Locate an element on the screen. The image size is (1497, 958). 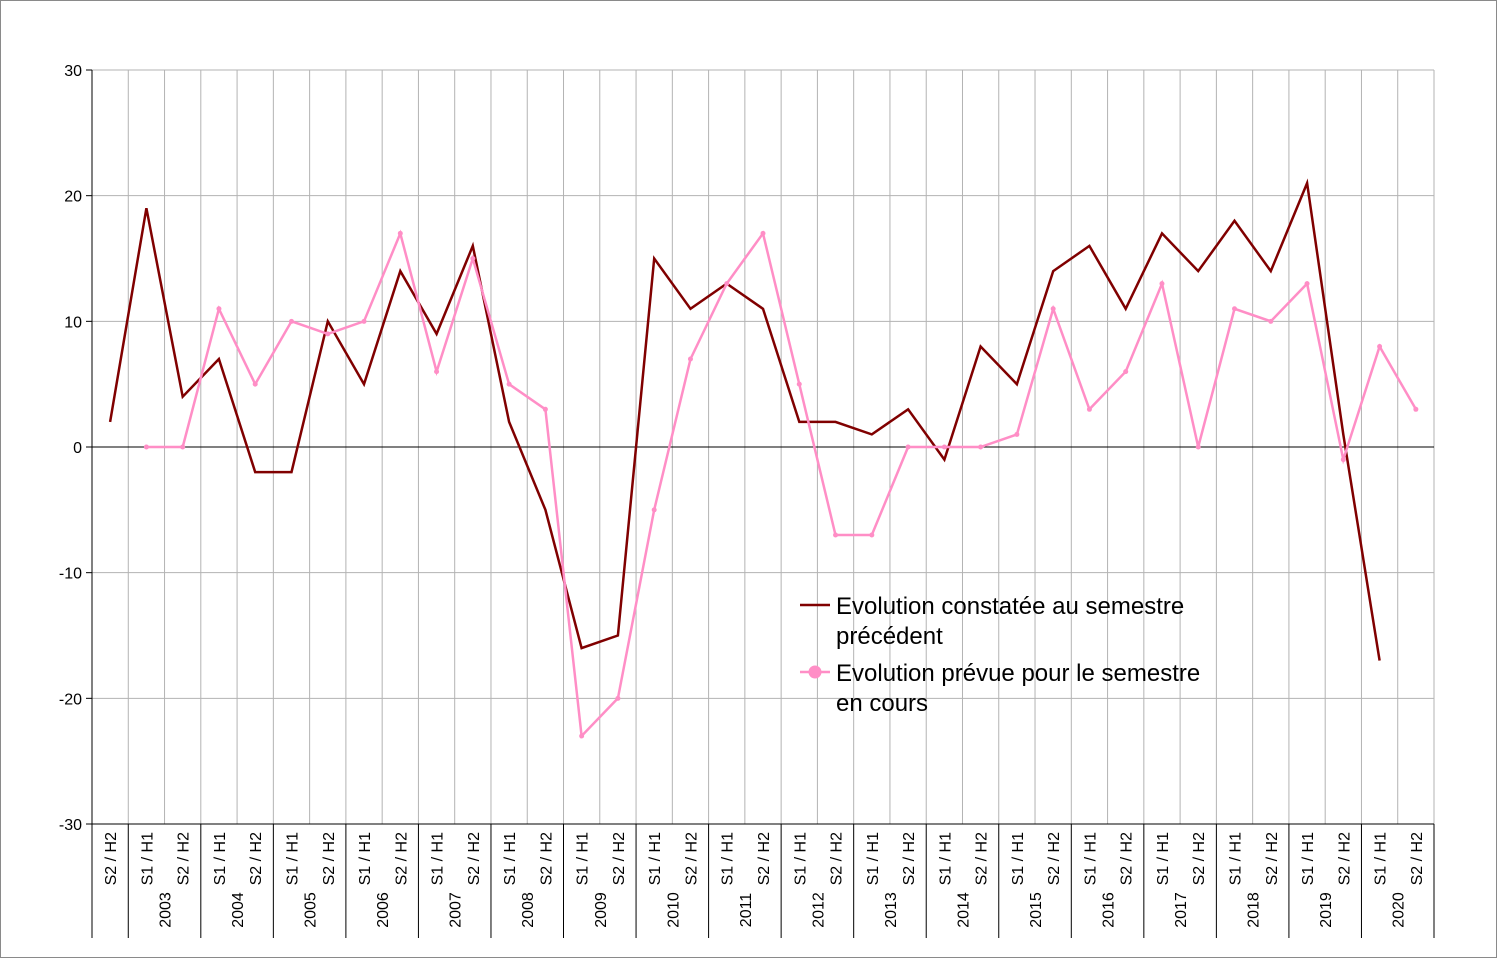
x-year-label: 2011 is located at coordinates (746, 910).